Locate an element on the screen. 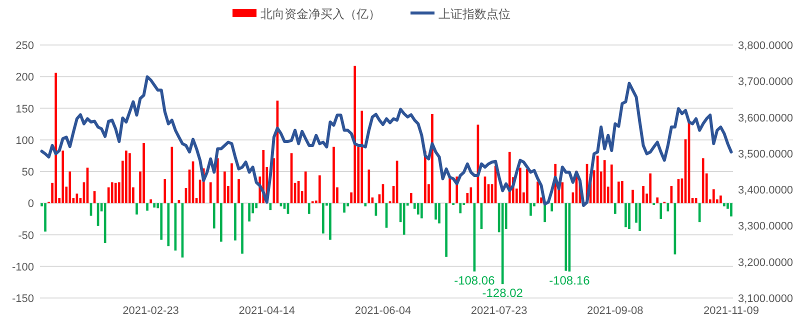  y2-tick-label: 3,500.0000 is located at coordinates (766, 154).